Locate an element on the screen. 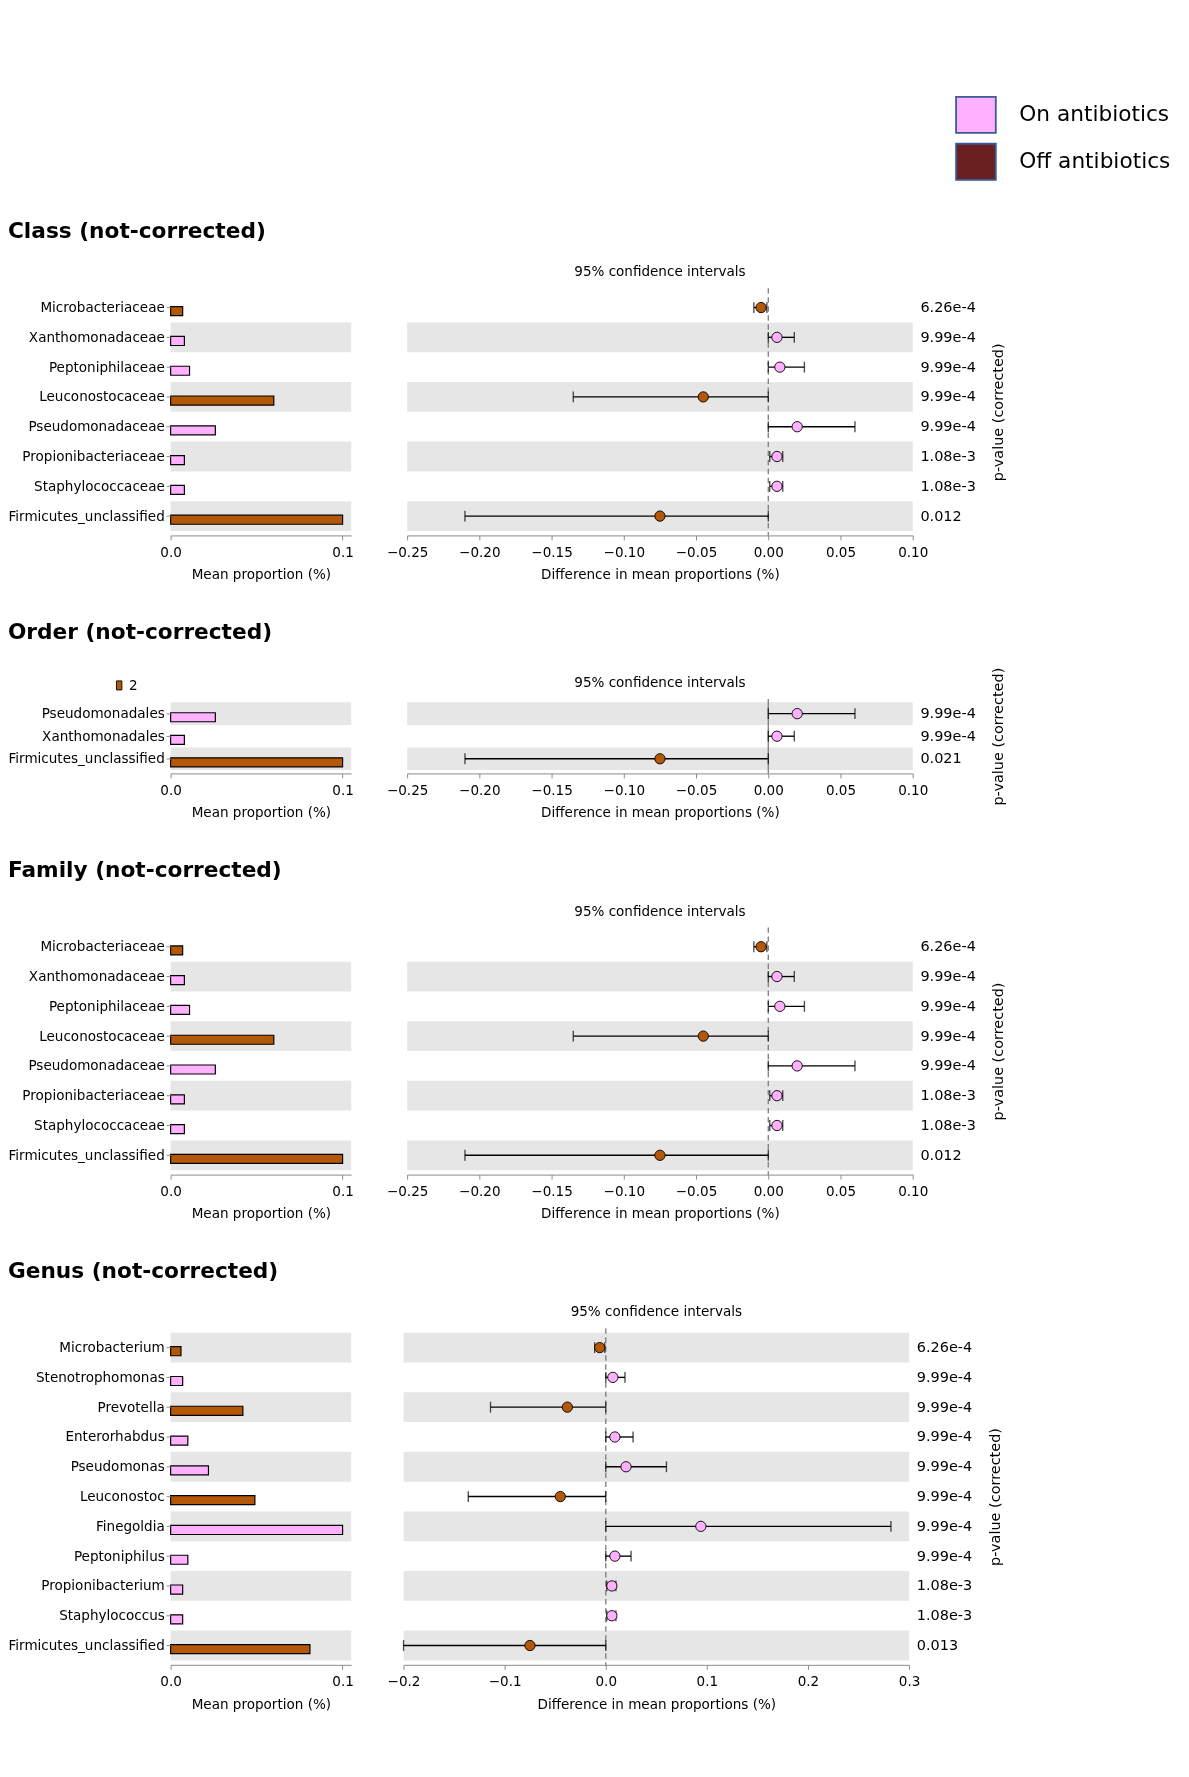 The height and width of the screenshot is (1777, 1189). legend-label: On antibiotics is located at coordinates (1094, 114).